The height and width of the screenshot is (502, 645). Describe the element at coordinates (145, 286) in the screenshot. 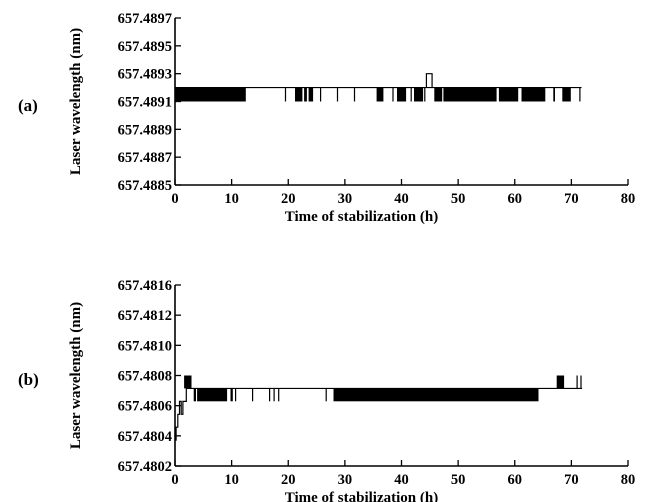

I see `y-tick-label: 657.4816` at that location.